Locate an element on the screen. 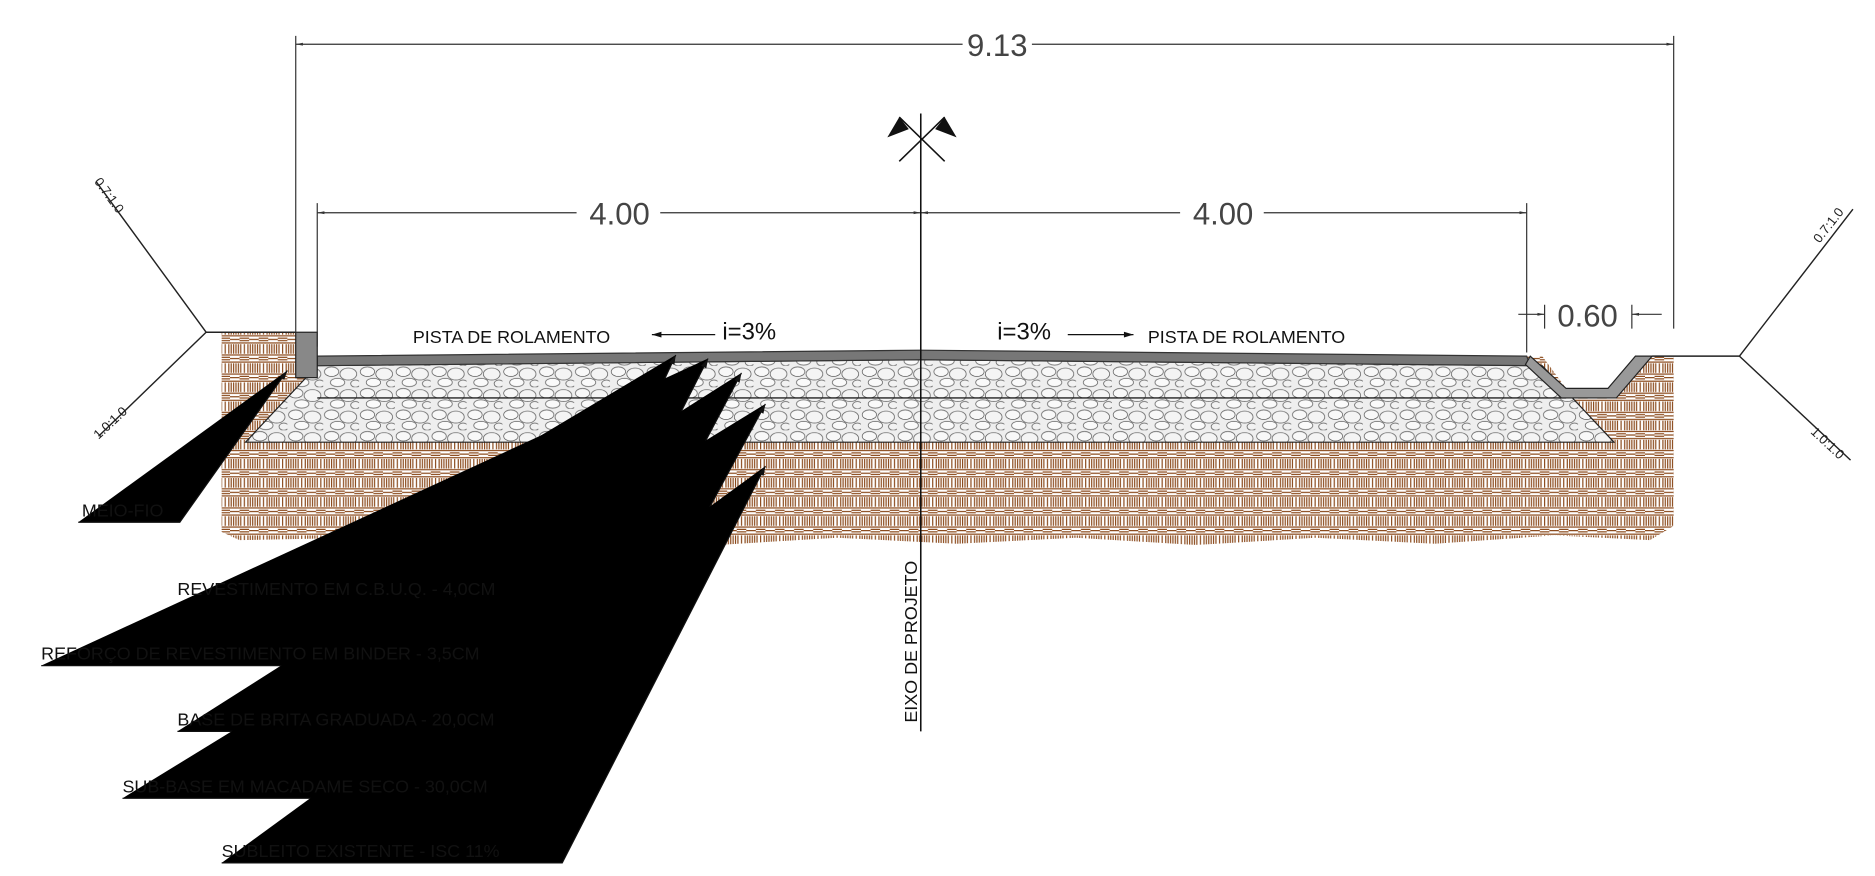  callout-label: BASE DE BRITA GRADUADA - 20,0CM is located at coordinates (335, 719).